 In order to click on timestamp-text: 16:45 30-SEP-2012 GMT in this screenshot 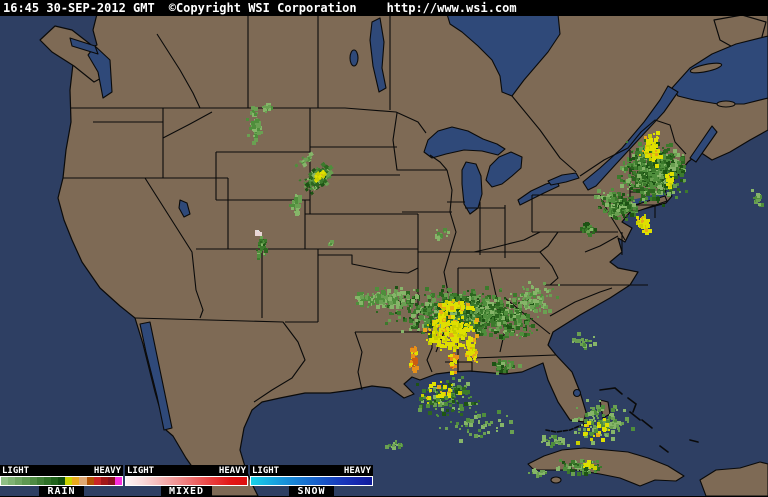, I will do `click(79, 8)`.